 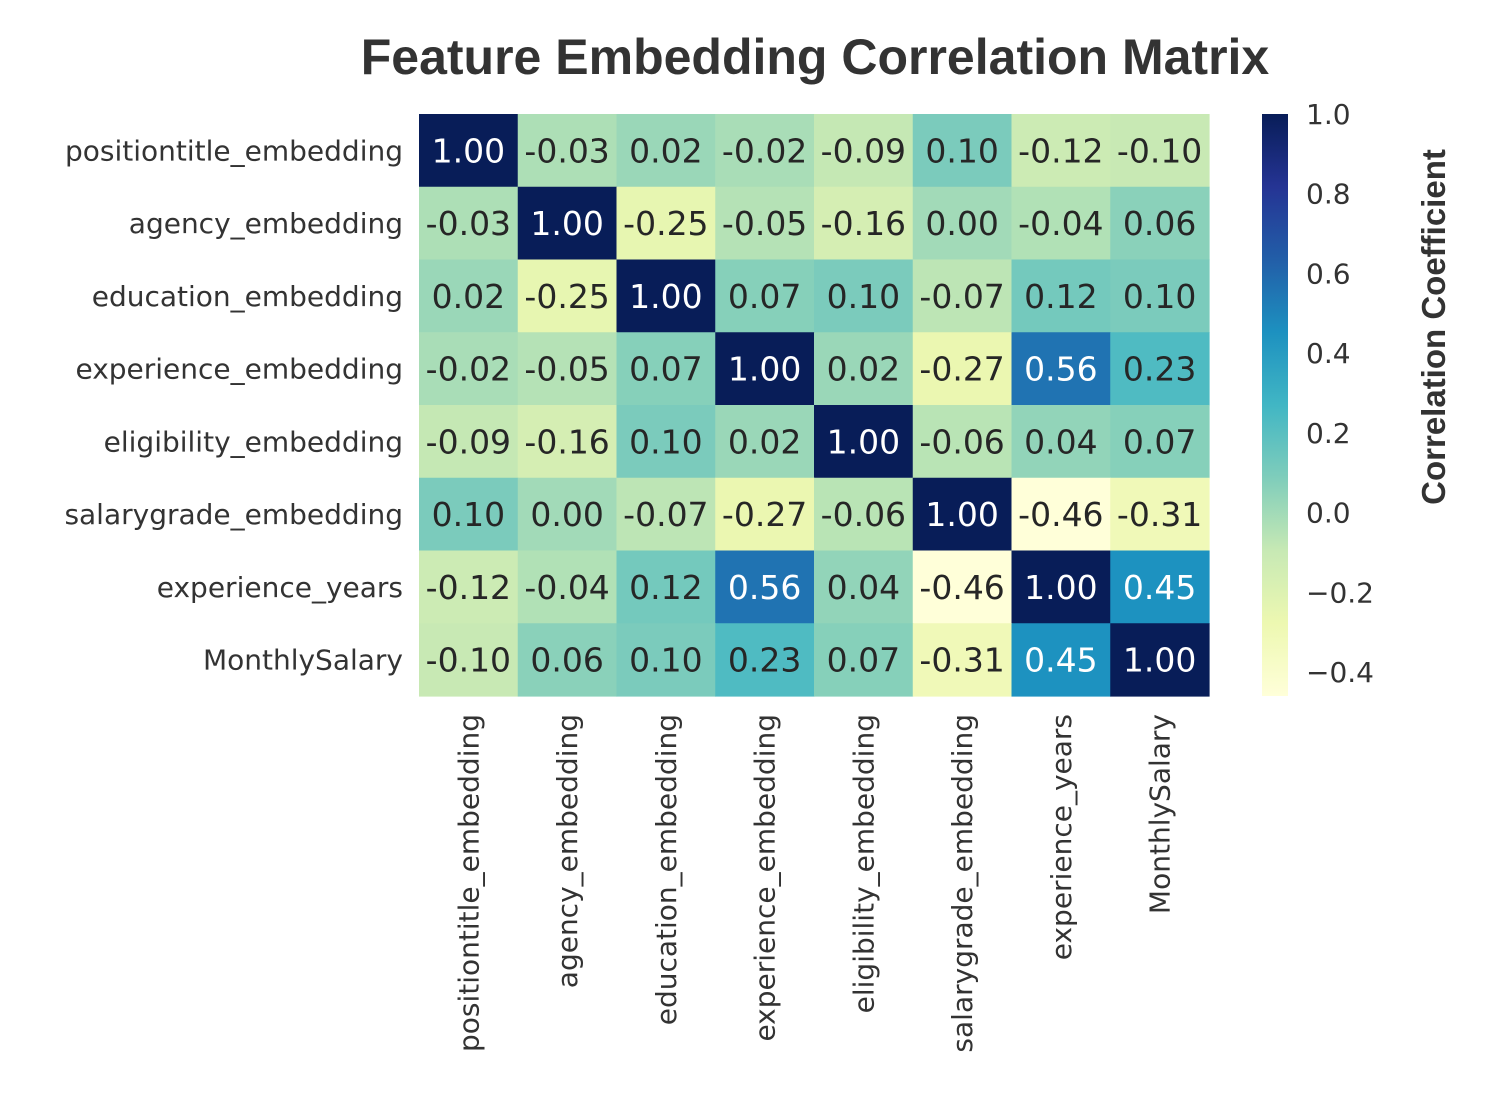 I want to click on cell-value-label: 0.45, so click(x=1159, y=587).